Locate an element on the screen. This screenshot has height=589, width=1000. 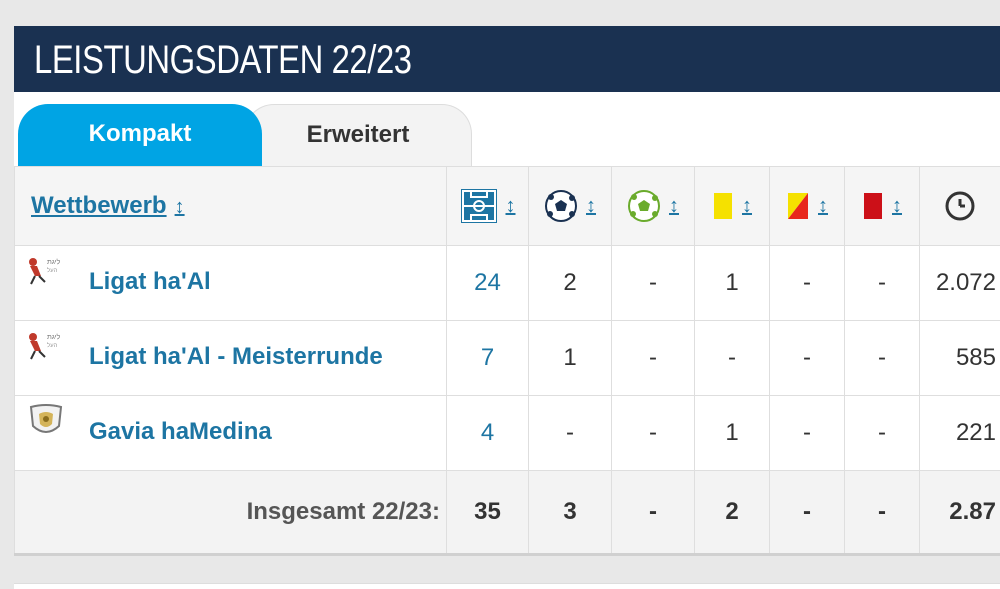
total-minutes: 2.87 is located at coordinates (959, 513).